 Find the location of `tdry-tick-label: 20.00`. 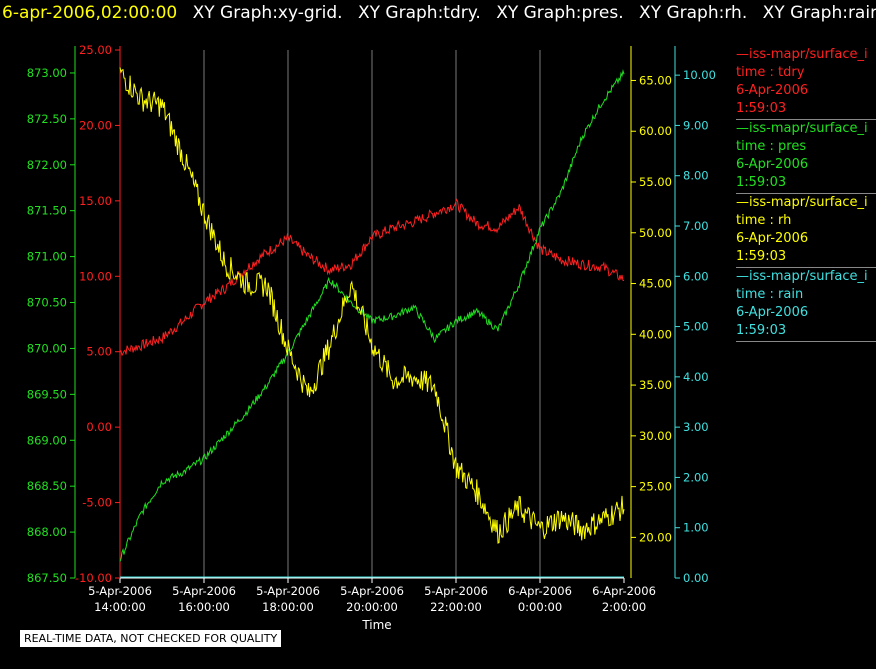

tdry-tick-label: 20.00 is located at coordinates (95, 125).